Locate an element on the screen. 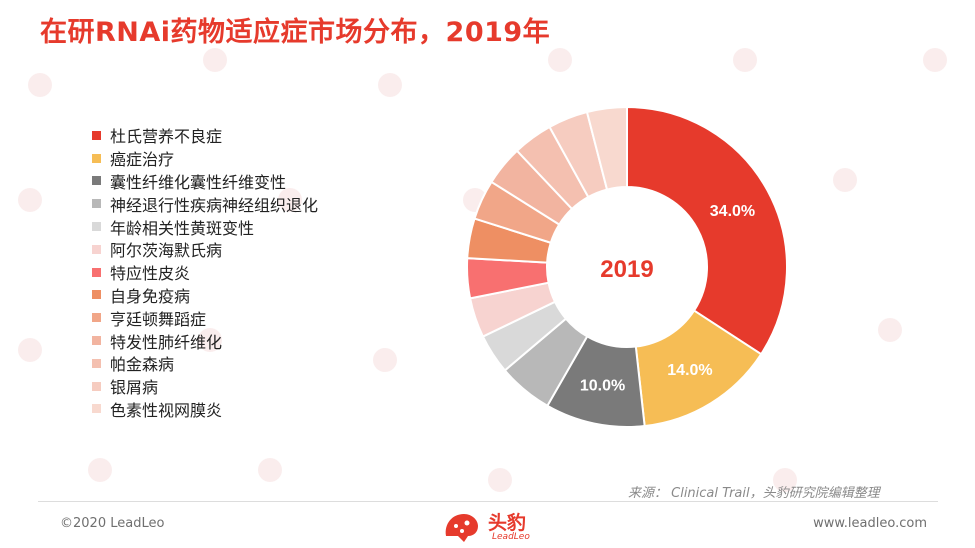 This screenshot has width=975, height=548. leopard-logo-icon is located at coordinates (461, 528).